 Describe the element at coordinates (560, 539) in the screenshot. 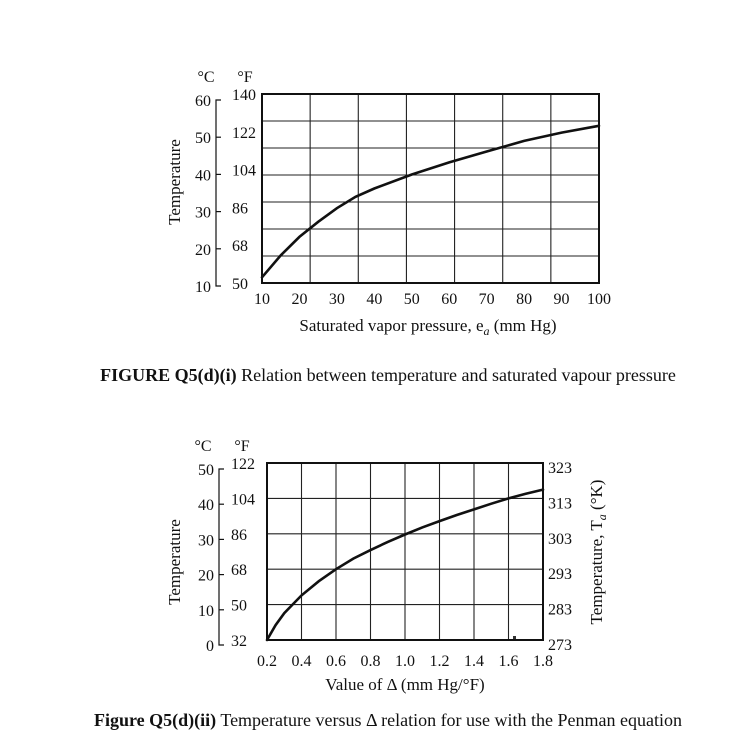

I see `kelvin-tick-label: 303` at that location.